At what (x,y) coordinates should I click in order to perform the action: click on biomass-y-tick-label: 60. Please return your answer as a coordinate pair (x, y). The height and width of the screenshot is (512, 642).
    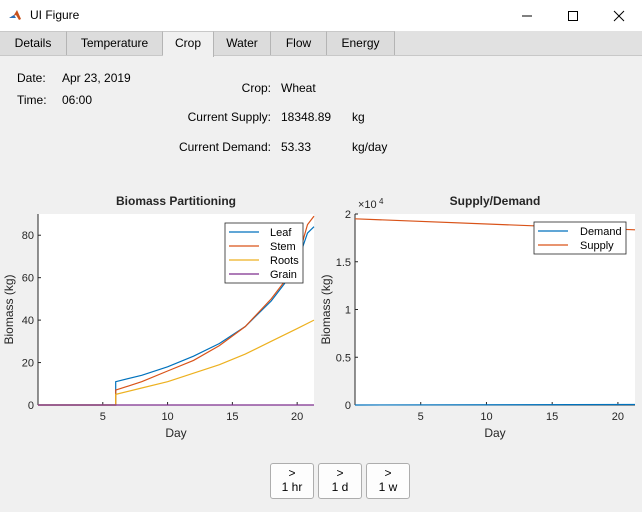
    Looking at the image, I should click on (28, 279).